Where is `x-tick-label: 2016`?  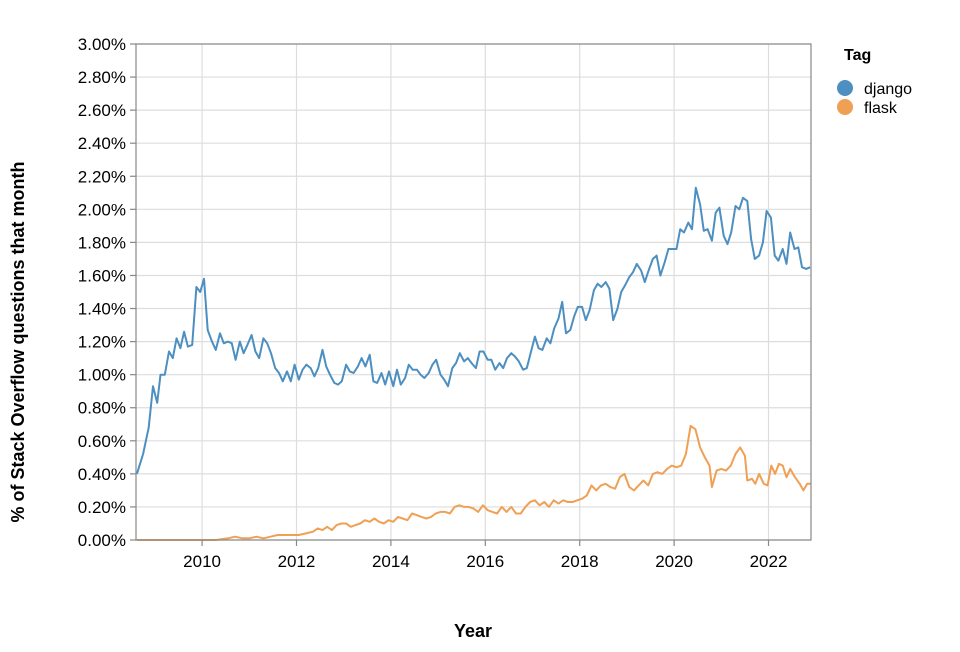 x-tick-label: 2016 is located at coordinates (485, 561).